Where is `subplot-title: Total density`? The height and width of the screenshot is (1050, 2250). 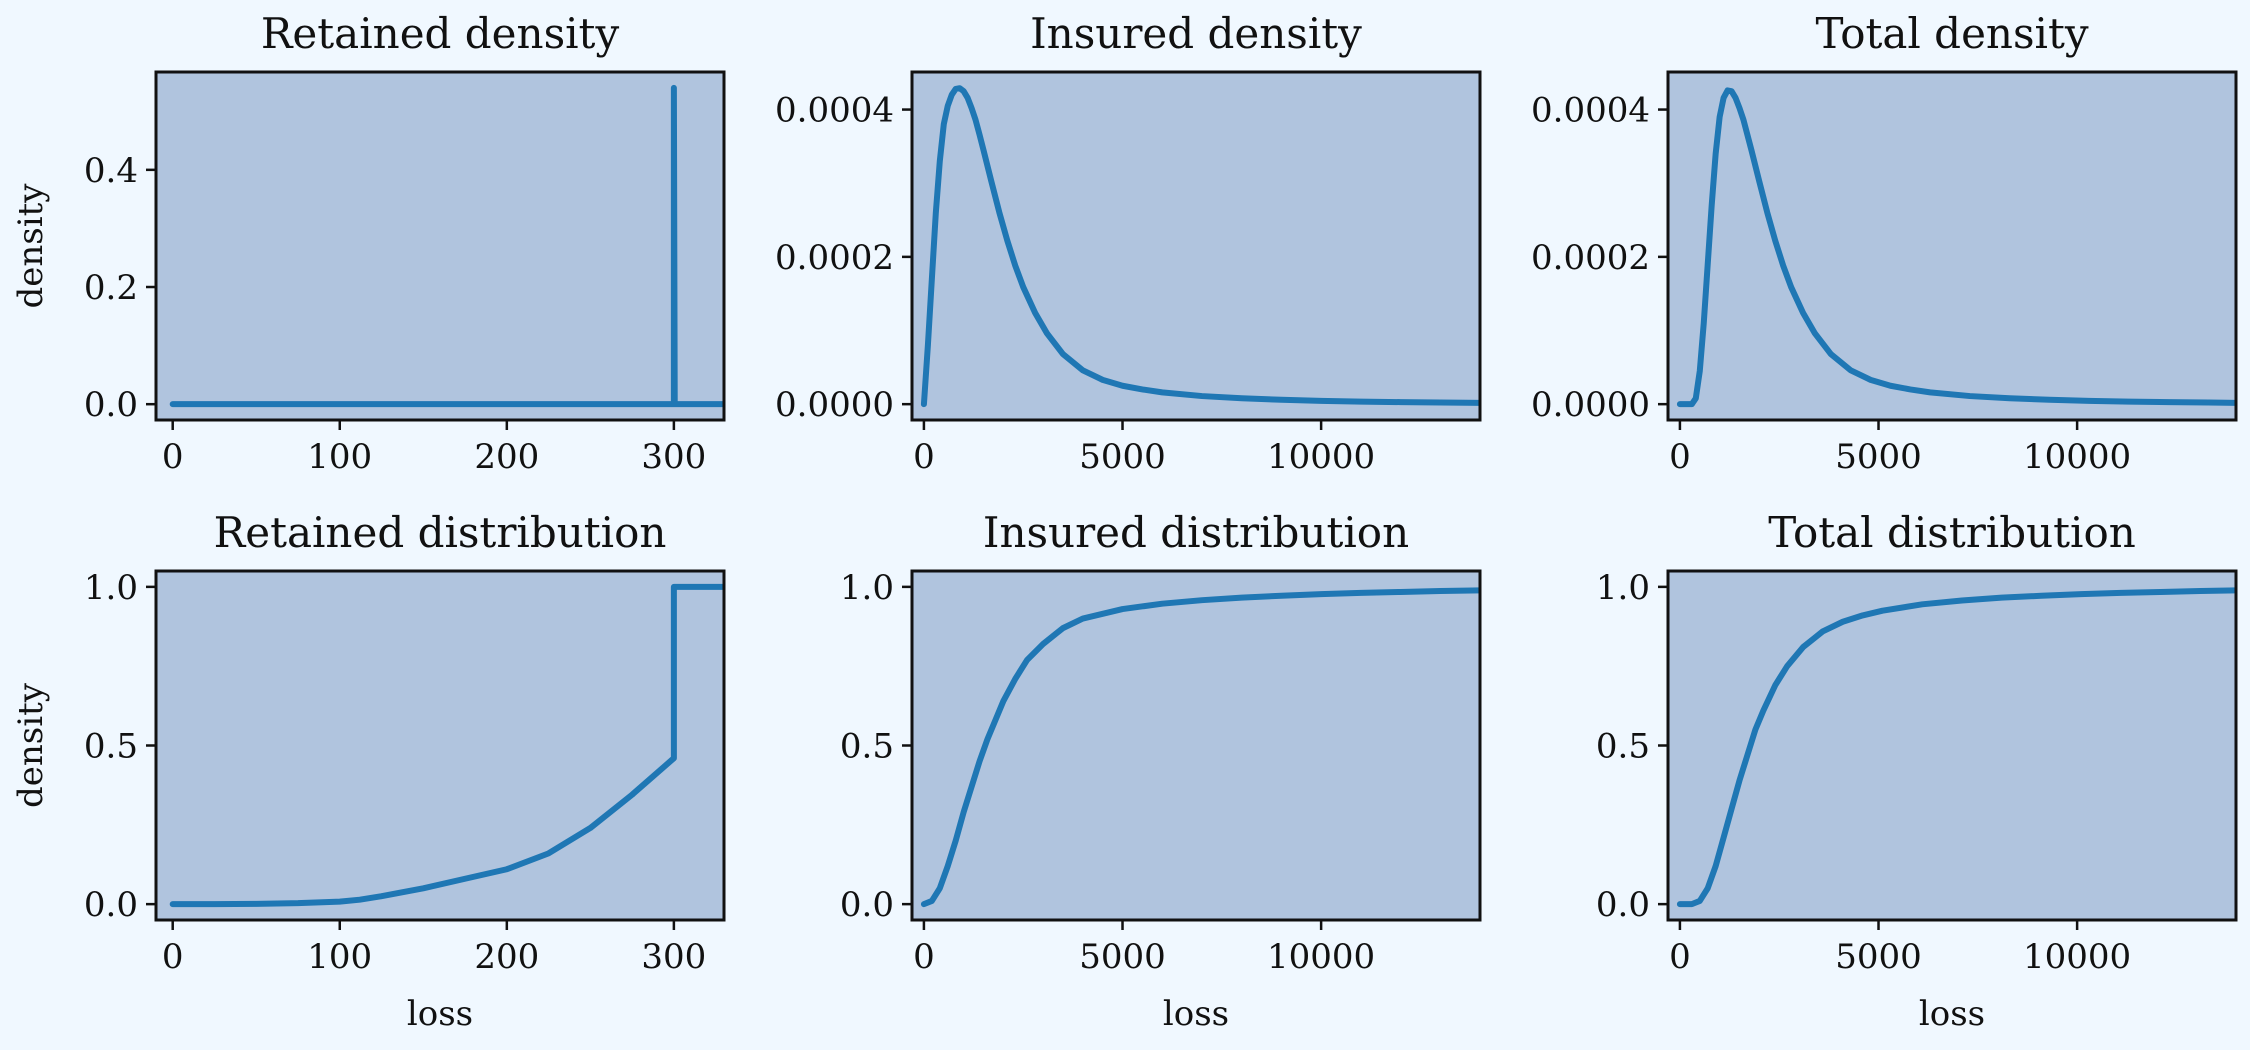 subplot-title: Total density is located at coordinates (1951, 33).